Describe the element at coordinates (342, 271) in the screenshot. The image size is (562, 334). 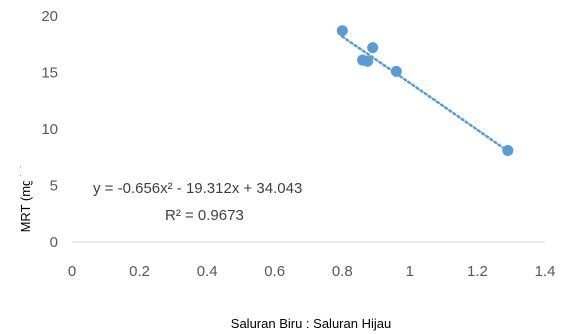
I see `x-tick-label: 0.8` at that location.